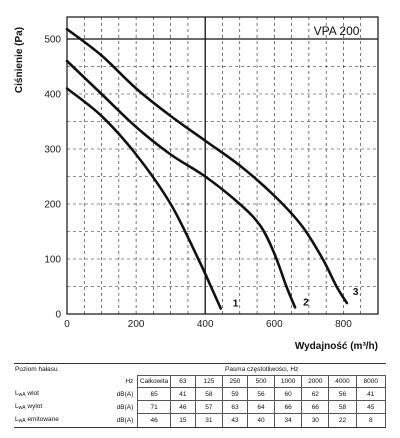  I want to click on x-tick-label: 800, so click(343, 324).